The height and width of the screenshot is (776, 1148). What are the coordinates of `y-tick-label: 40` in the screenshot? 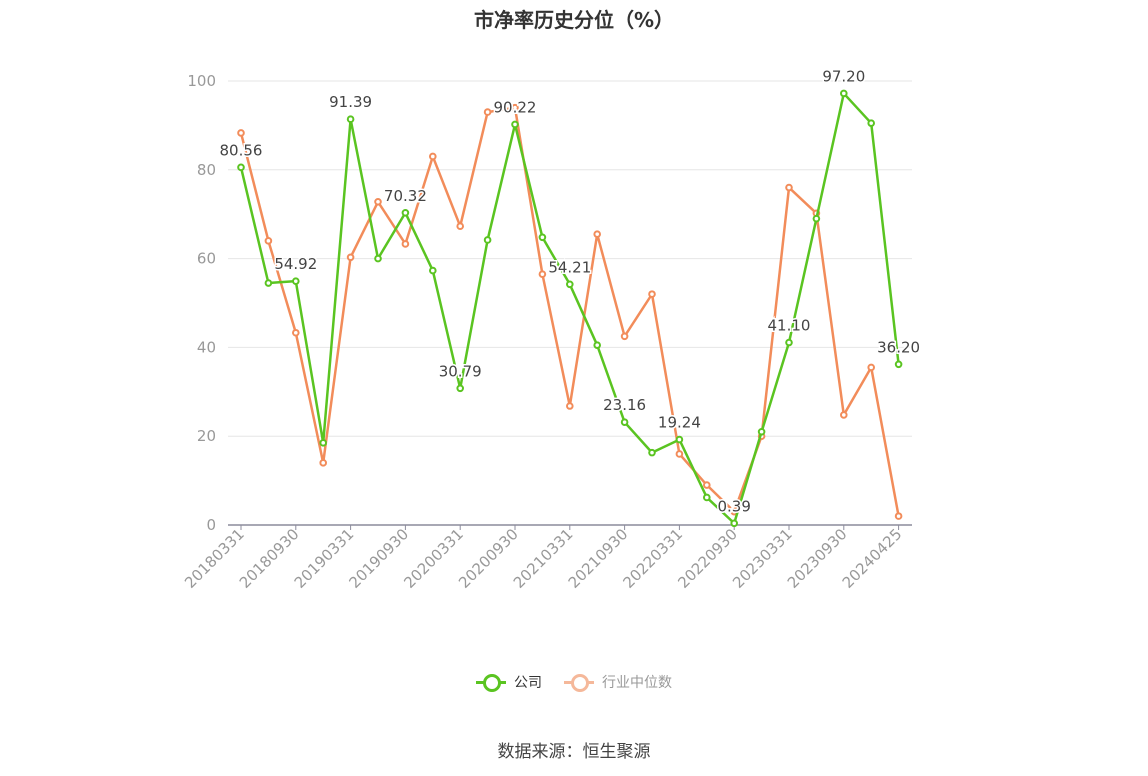 It's located at (206, 347).